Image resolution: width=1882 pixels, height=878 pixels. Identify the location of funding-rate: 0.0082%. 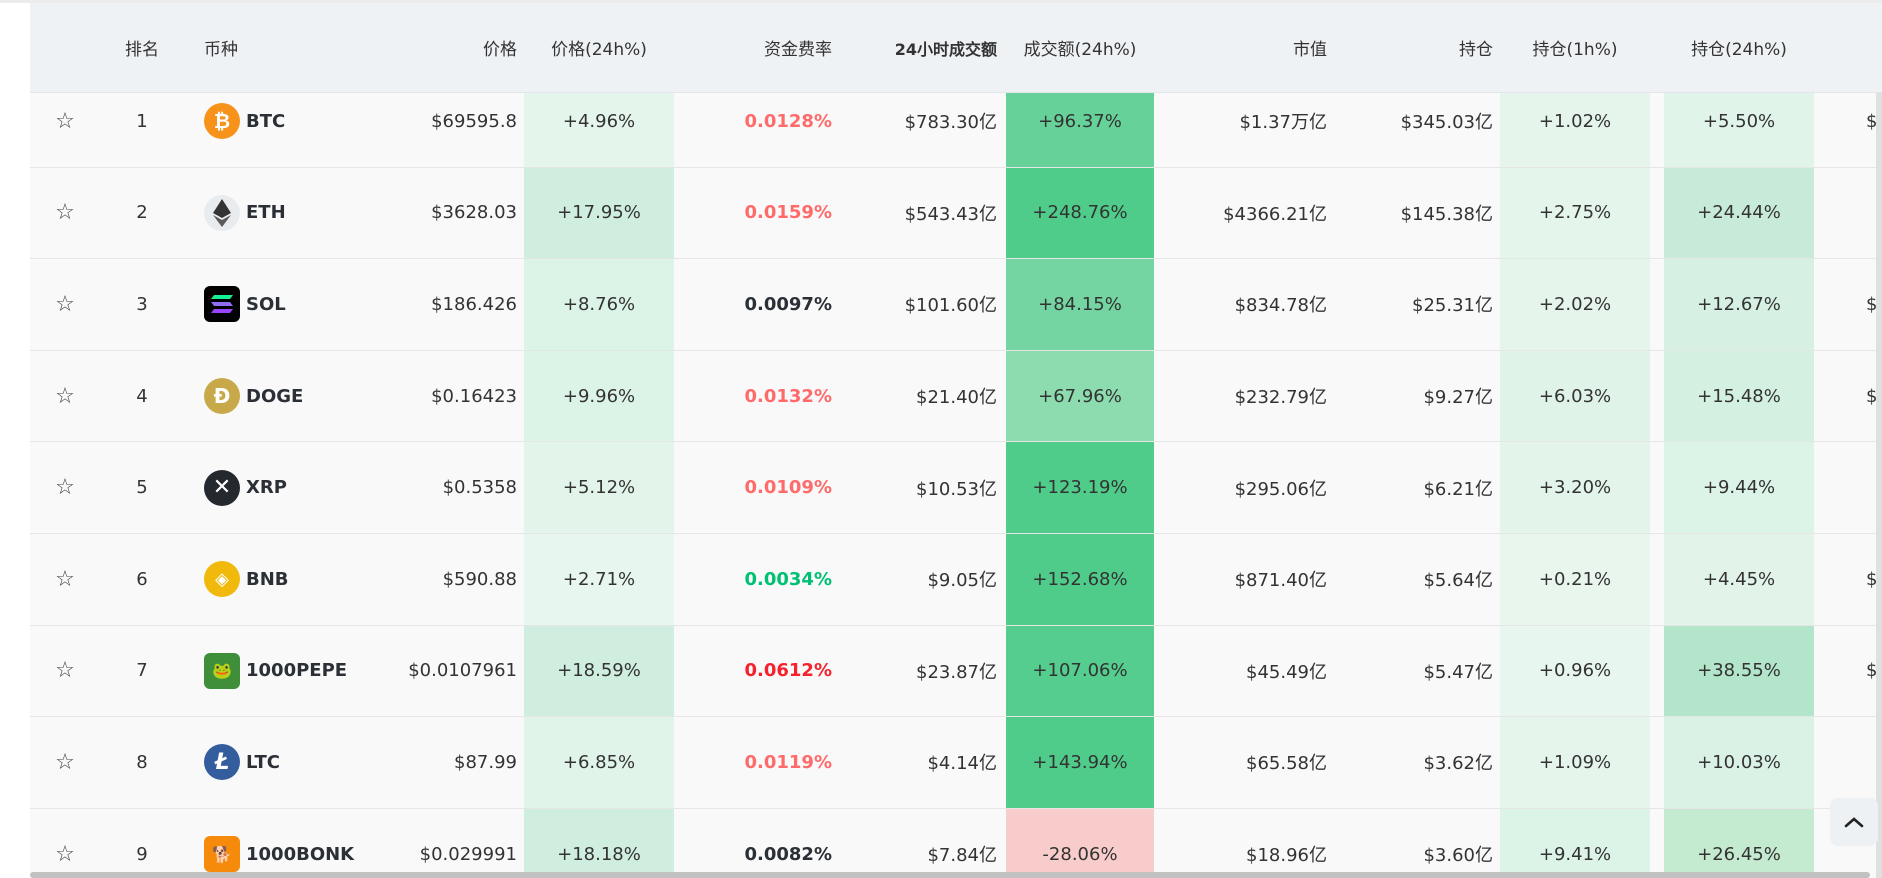
(788, 854).